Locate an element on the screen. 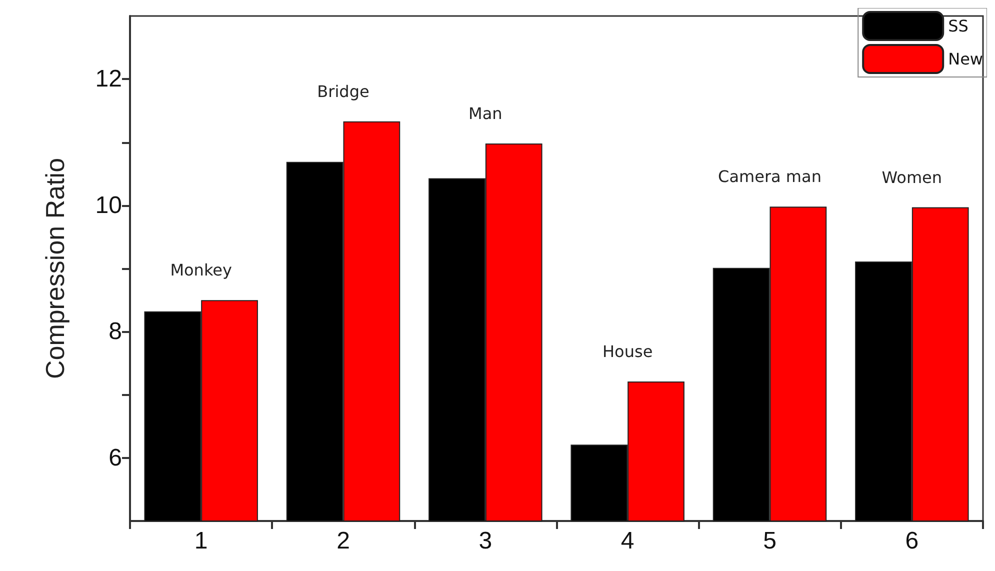 The width and height of the screenshot is (995, 571). y-axis-title: Compression Ratio is located at coordinates (55, 269).